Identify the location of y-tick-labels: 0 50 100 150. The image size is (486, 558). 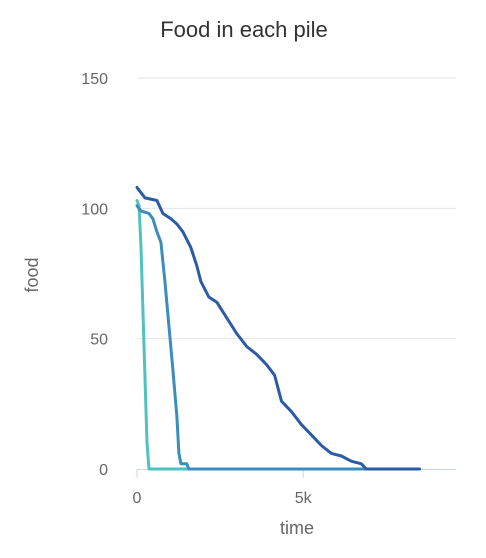
(94, 275).